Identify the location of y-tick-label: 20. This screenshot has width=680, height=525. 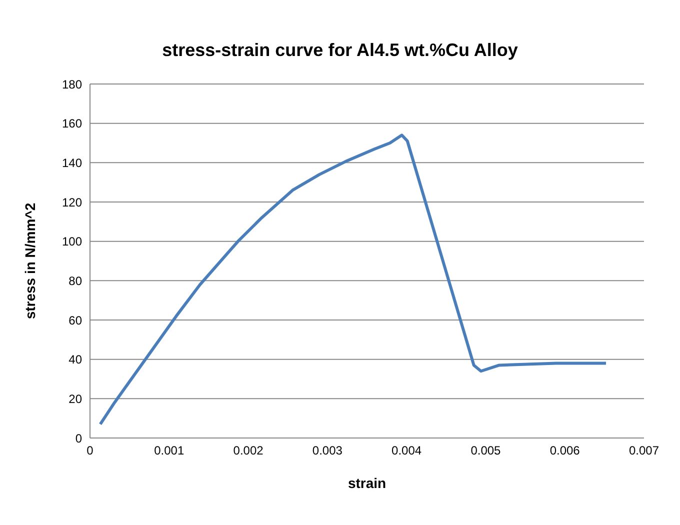
(75, 399).